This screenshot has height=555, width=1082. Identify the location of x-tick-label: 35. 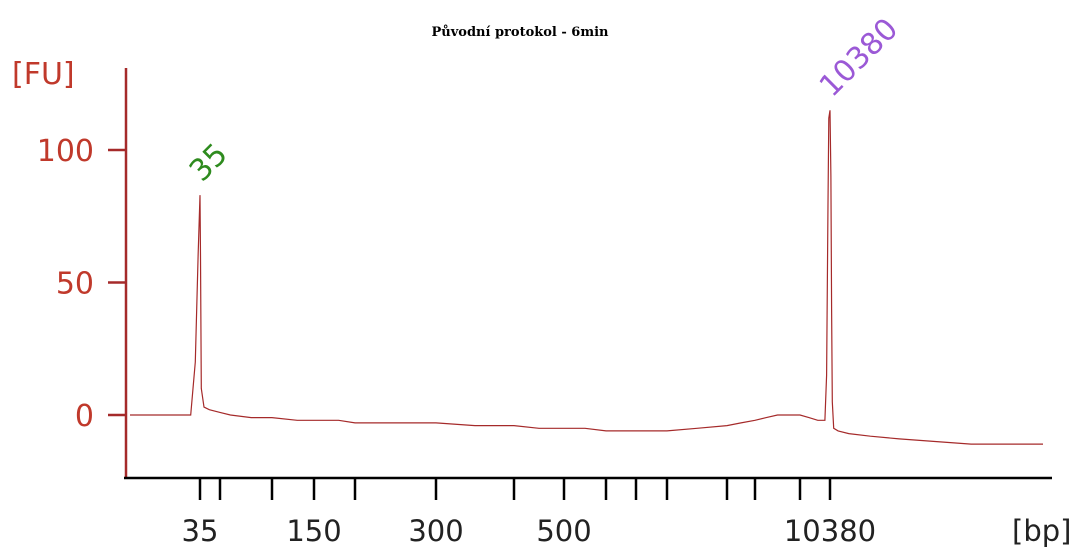
(200, 531).